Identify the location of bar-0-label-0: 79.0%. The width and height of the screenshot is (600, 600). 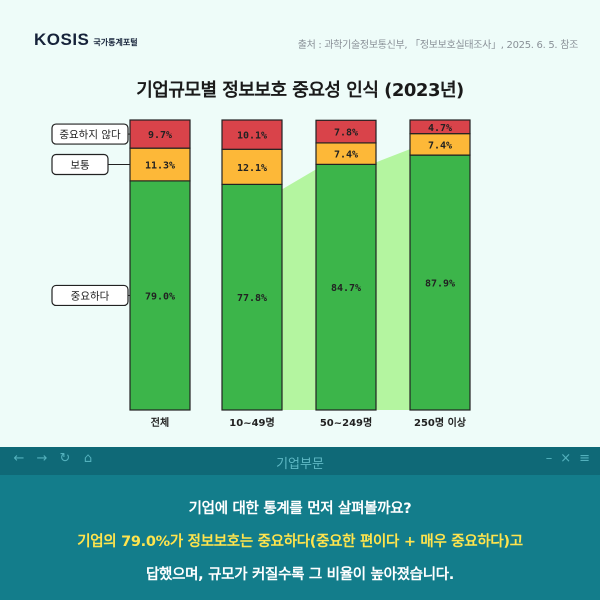
(160, 296).